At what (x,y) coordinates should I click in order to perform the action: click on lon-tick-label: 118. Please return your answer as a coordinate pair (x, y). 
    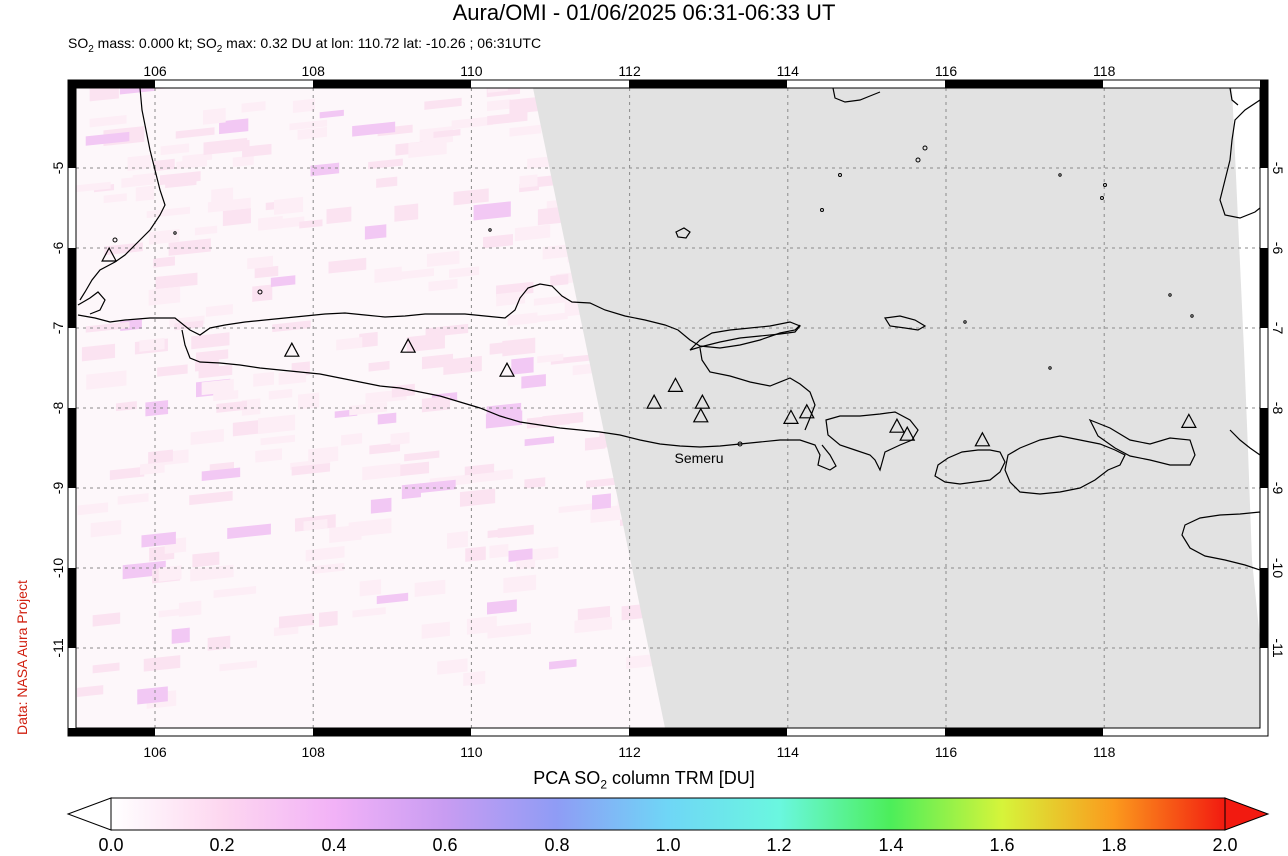
    Looking at the image, I should click on (1104, 752).